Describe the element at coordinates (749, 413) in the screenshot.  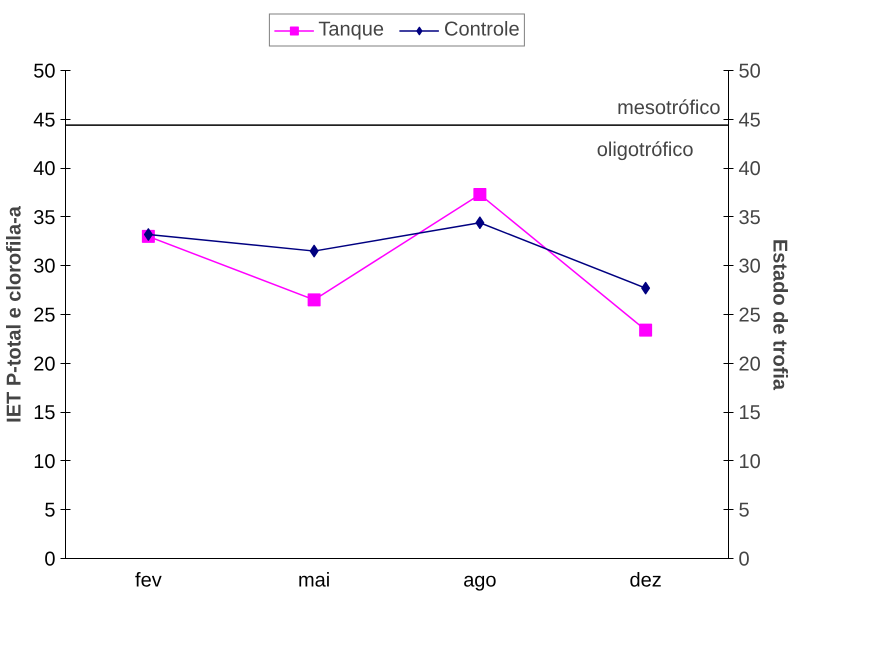
I see `y2-tick-label: 15` at that location.